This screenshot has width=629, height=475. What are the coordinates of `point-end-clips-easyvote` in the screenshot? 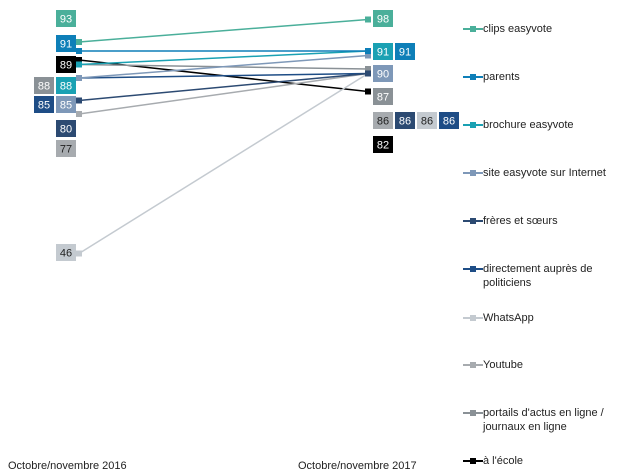 It's located at (368, 19).